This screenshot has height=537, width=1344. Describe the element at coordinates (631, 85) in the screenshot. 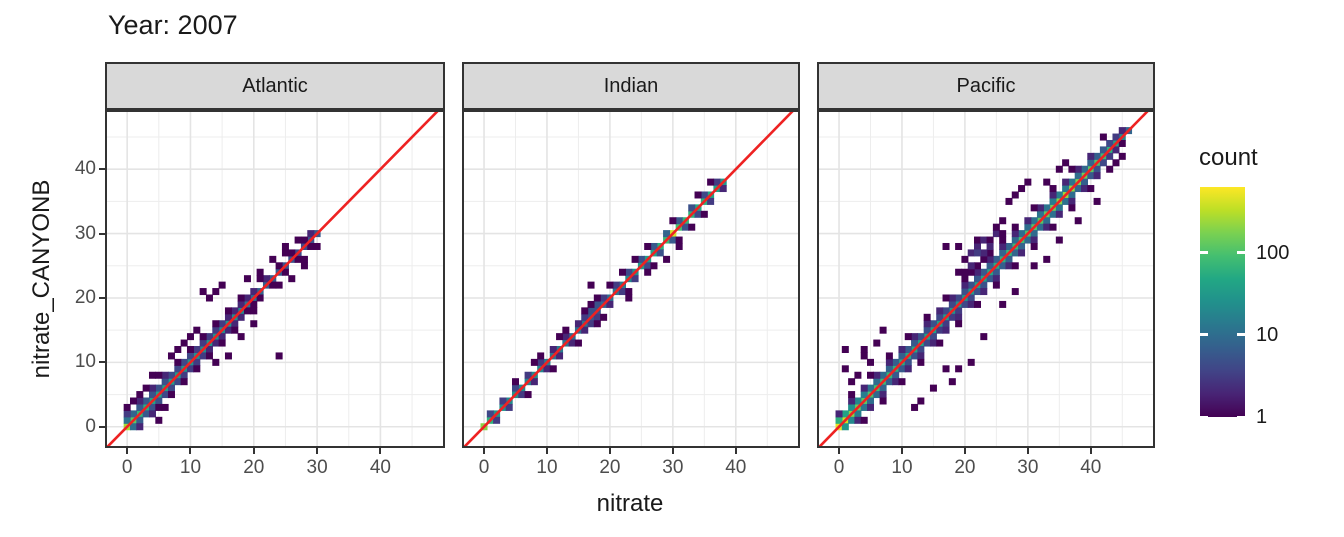

I see `facet-strip-label: Indian` at that location.